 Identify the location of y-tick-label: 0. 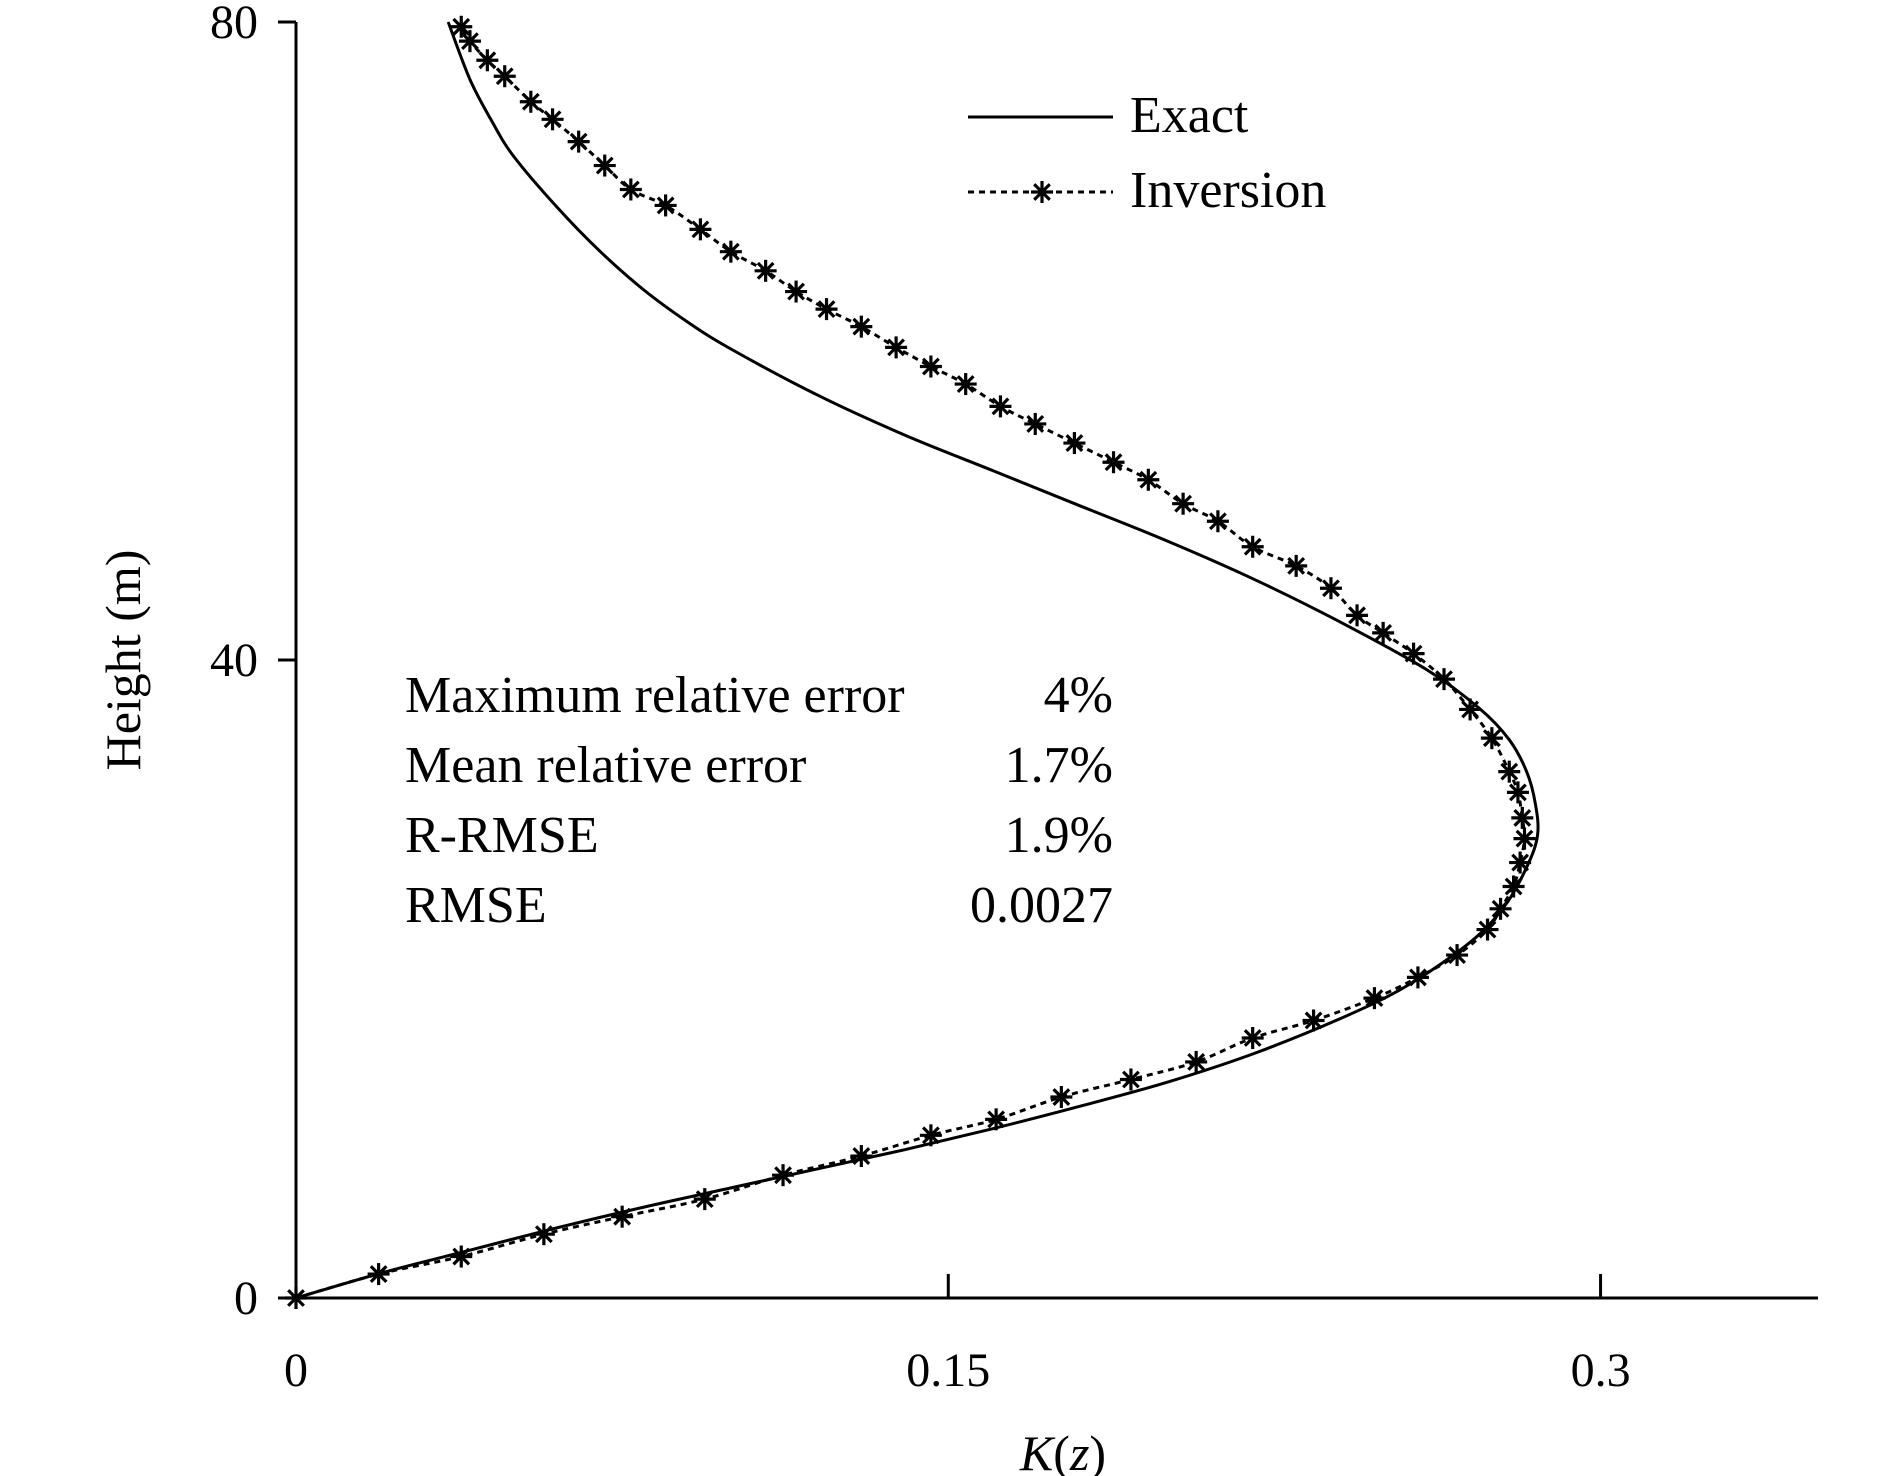
(246, 1298).